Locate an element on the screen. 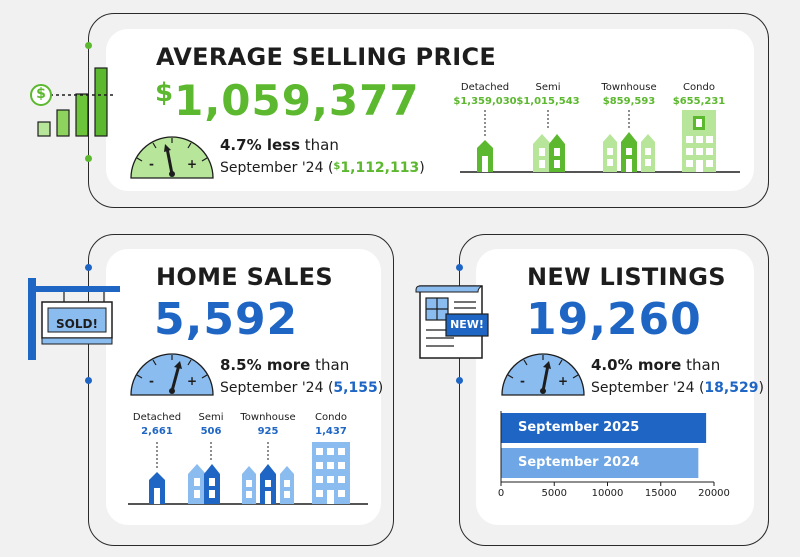 This screenshot has height=557, width=800. blue-houses-illustration is located at coordinates (248, 473).